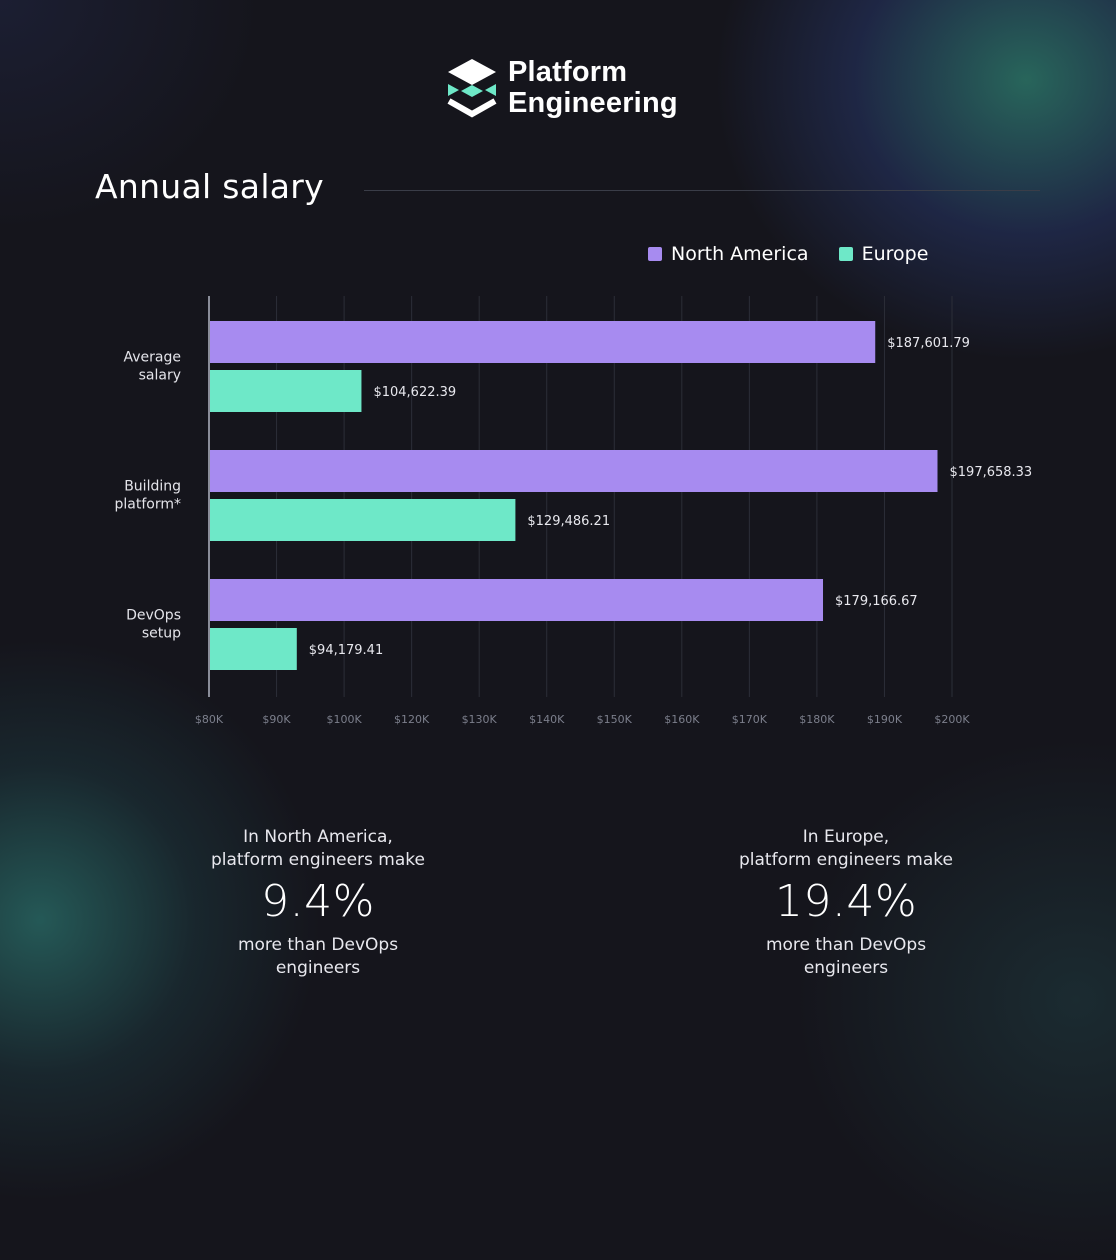  What do you see at coordinates (928, 343) in the screenshot?
I see `data-label: $187,601.79` at bounding box center [928, 343].